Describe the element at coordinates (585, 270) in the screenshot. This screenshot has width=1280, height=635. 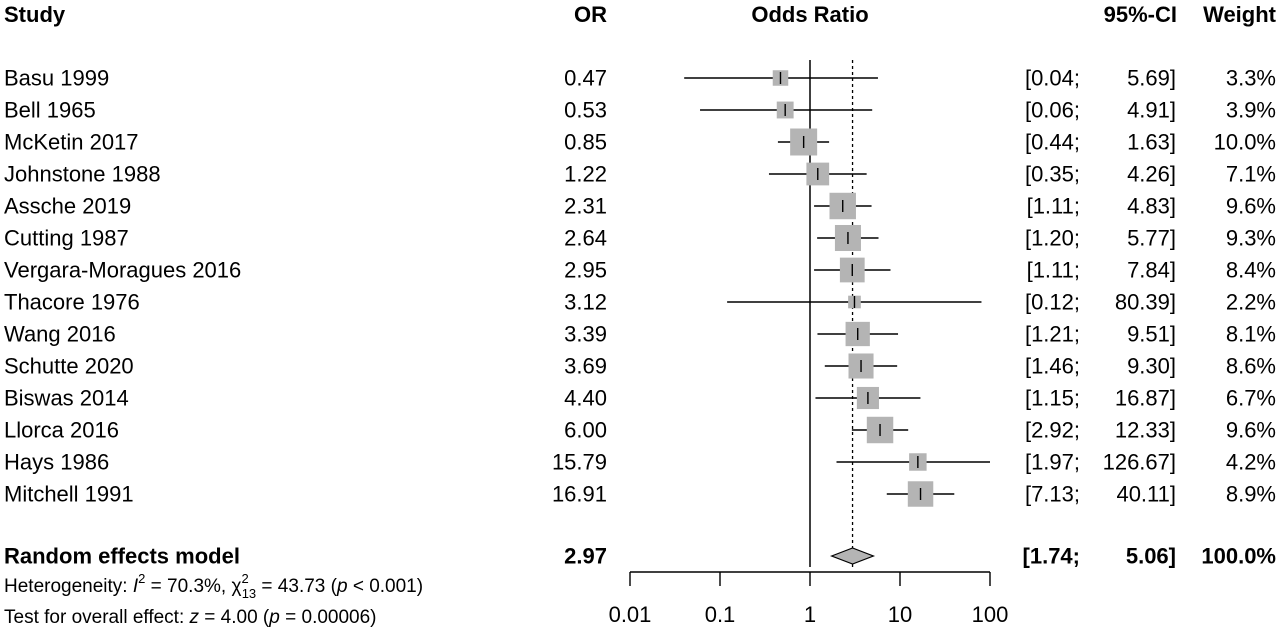
I see `study-or: 2.95` at that location.